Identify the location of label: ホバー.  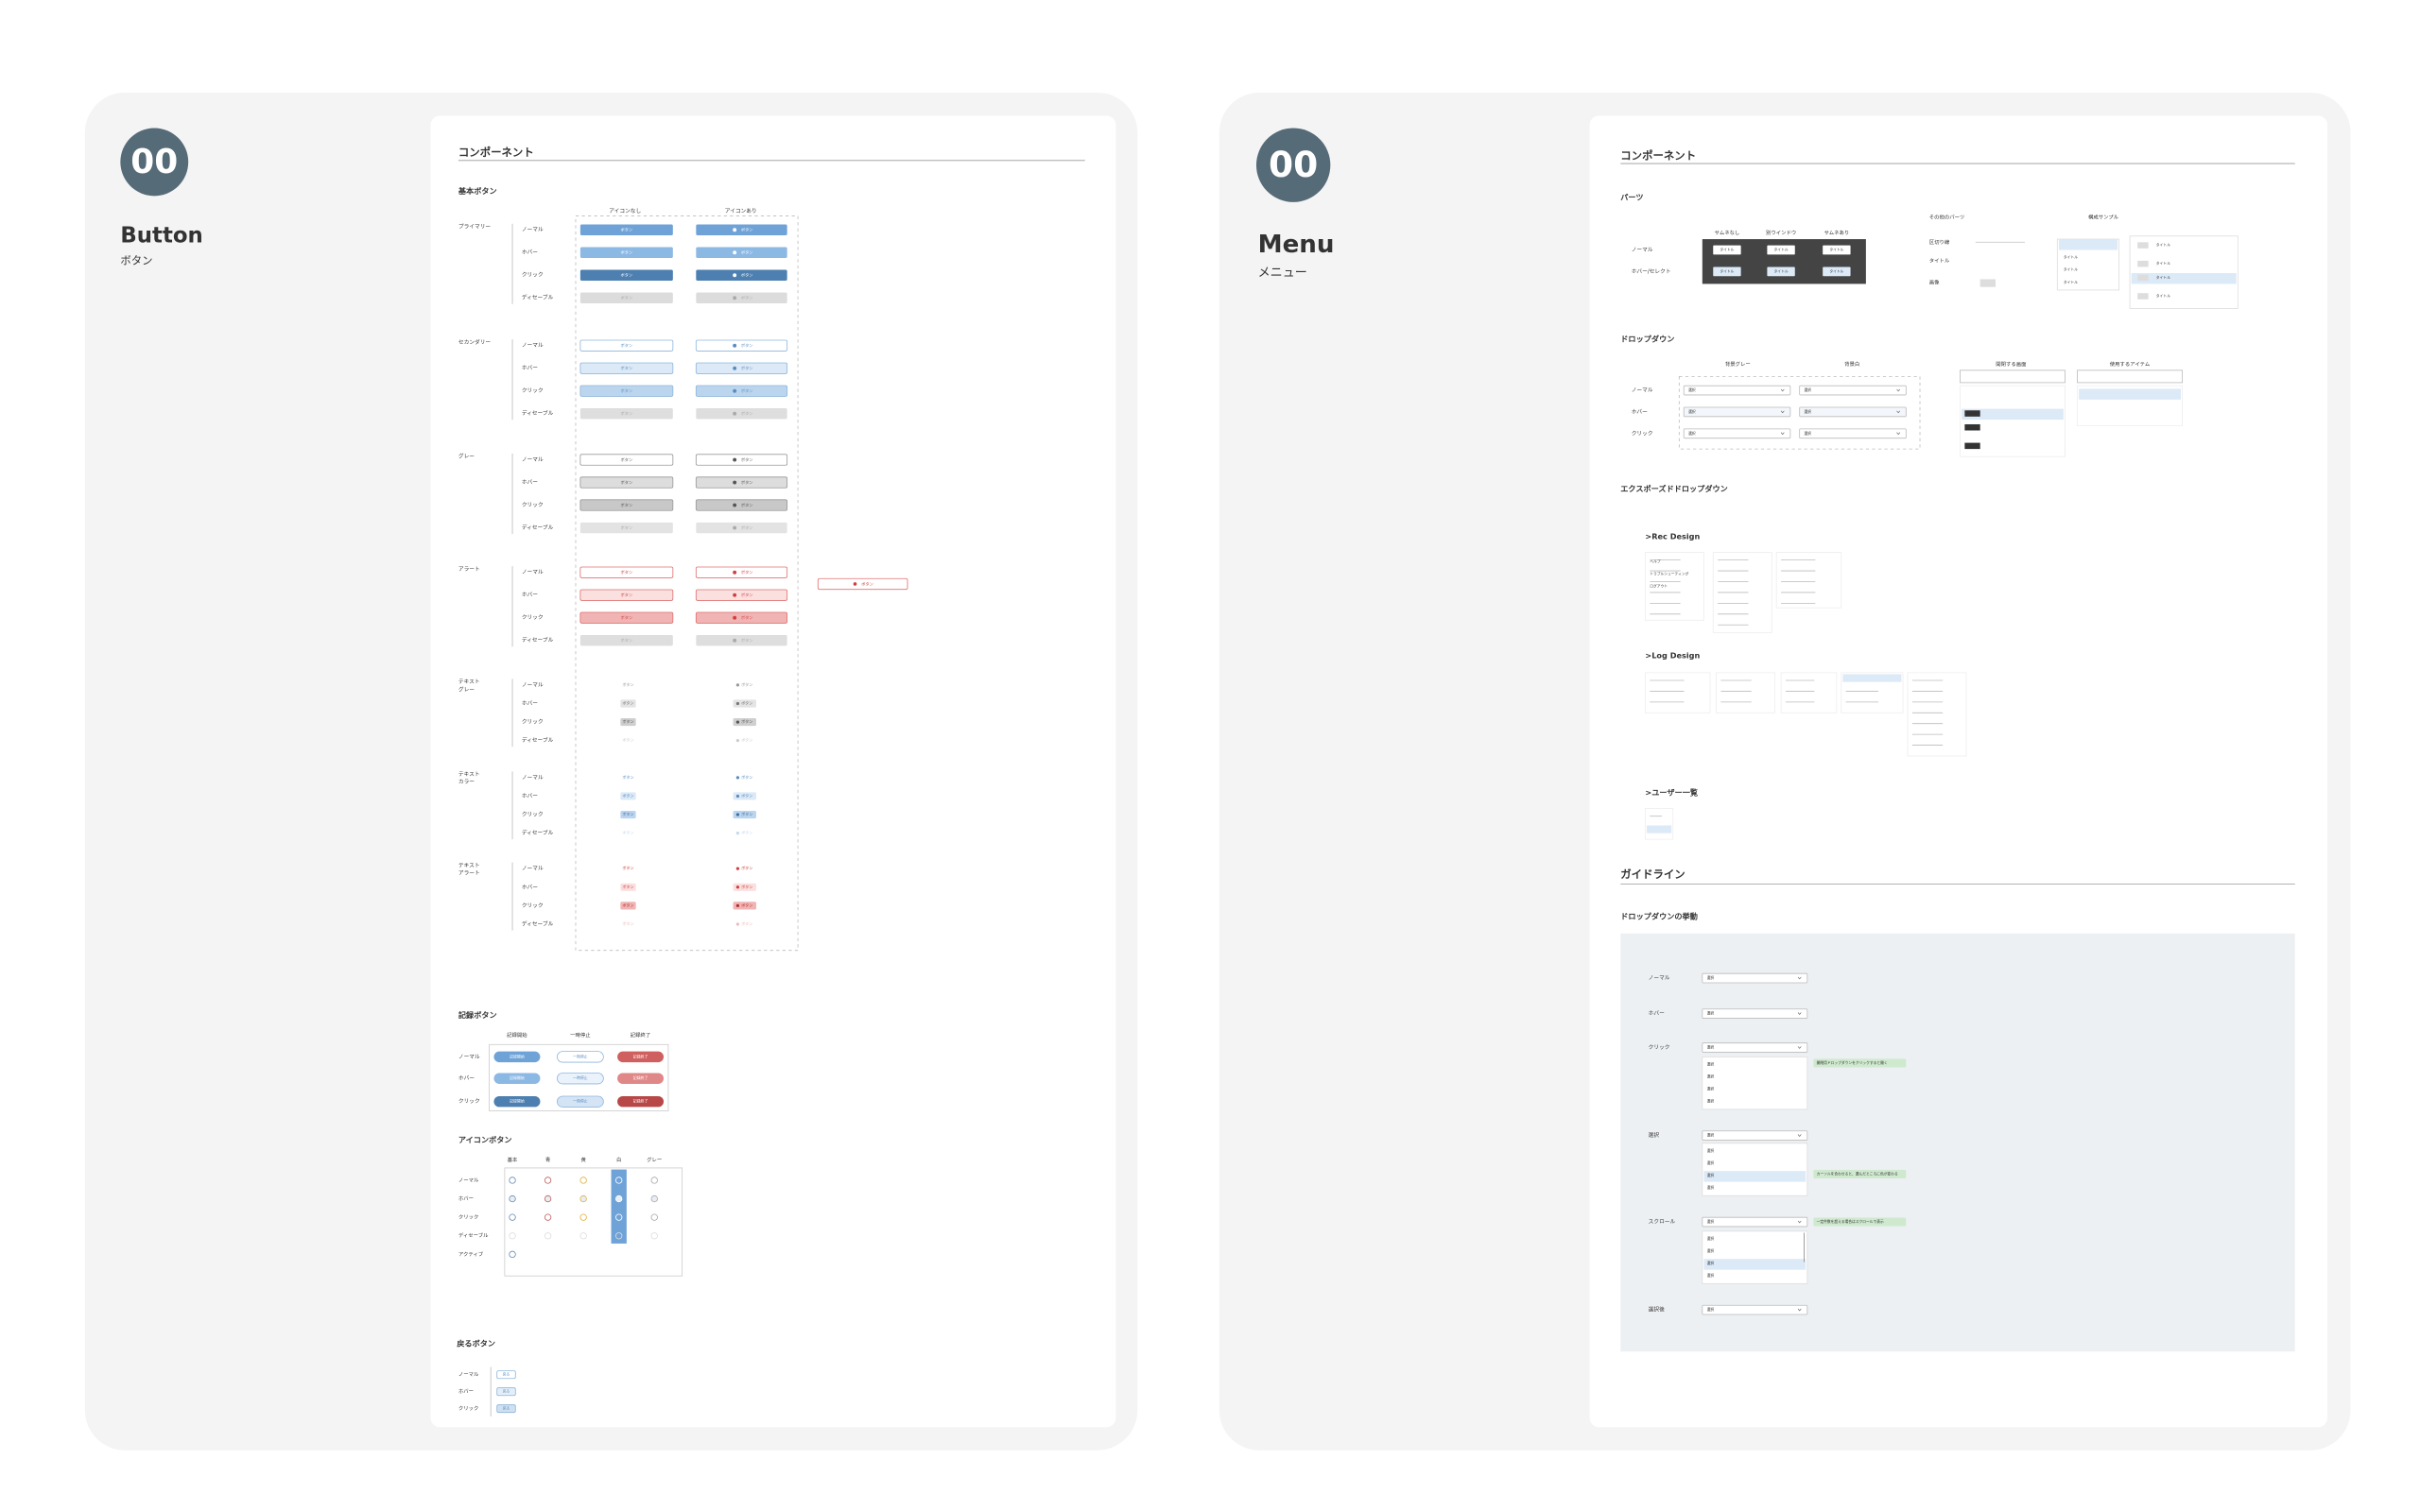
(466, 1078).